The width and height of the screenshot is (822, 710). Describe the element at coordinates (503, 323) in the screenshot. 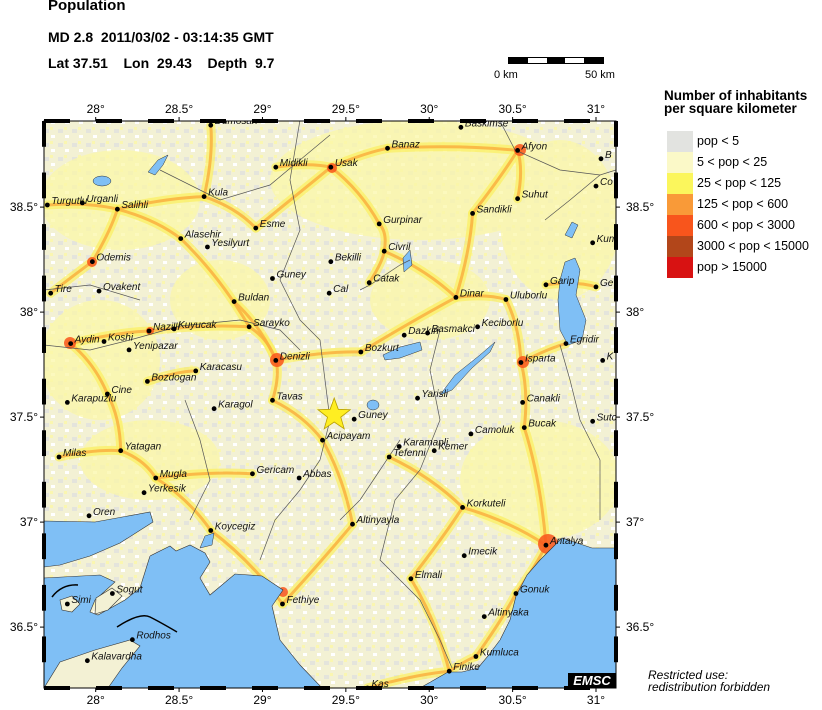

I see `city-label: Keciborlu` at that location.